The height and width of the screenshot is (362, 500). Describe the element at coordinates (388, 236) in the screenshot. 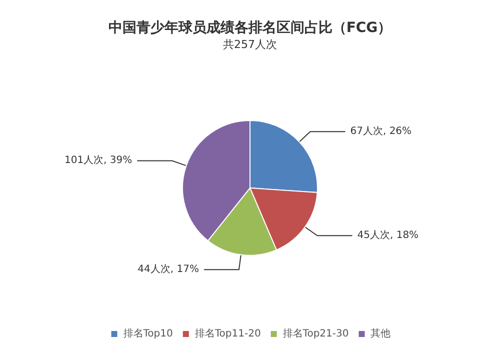

I see `data-label: 45人次, 18%` at that location.